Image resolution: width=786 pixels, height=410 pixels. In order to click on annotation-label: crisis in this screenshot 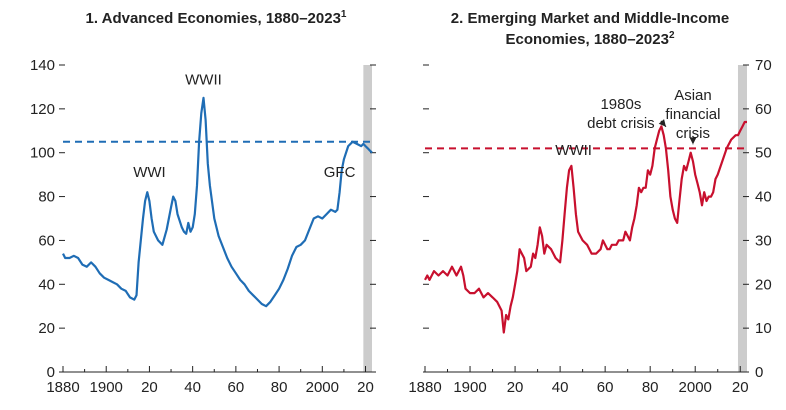, I will do `click(693, 133)`.